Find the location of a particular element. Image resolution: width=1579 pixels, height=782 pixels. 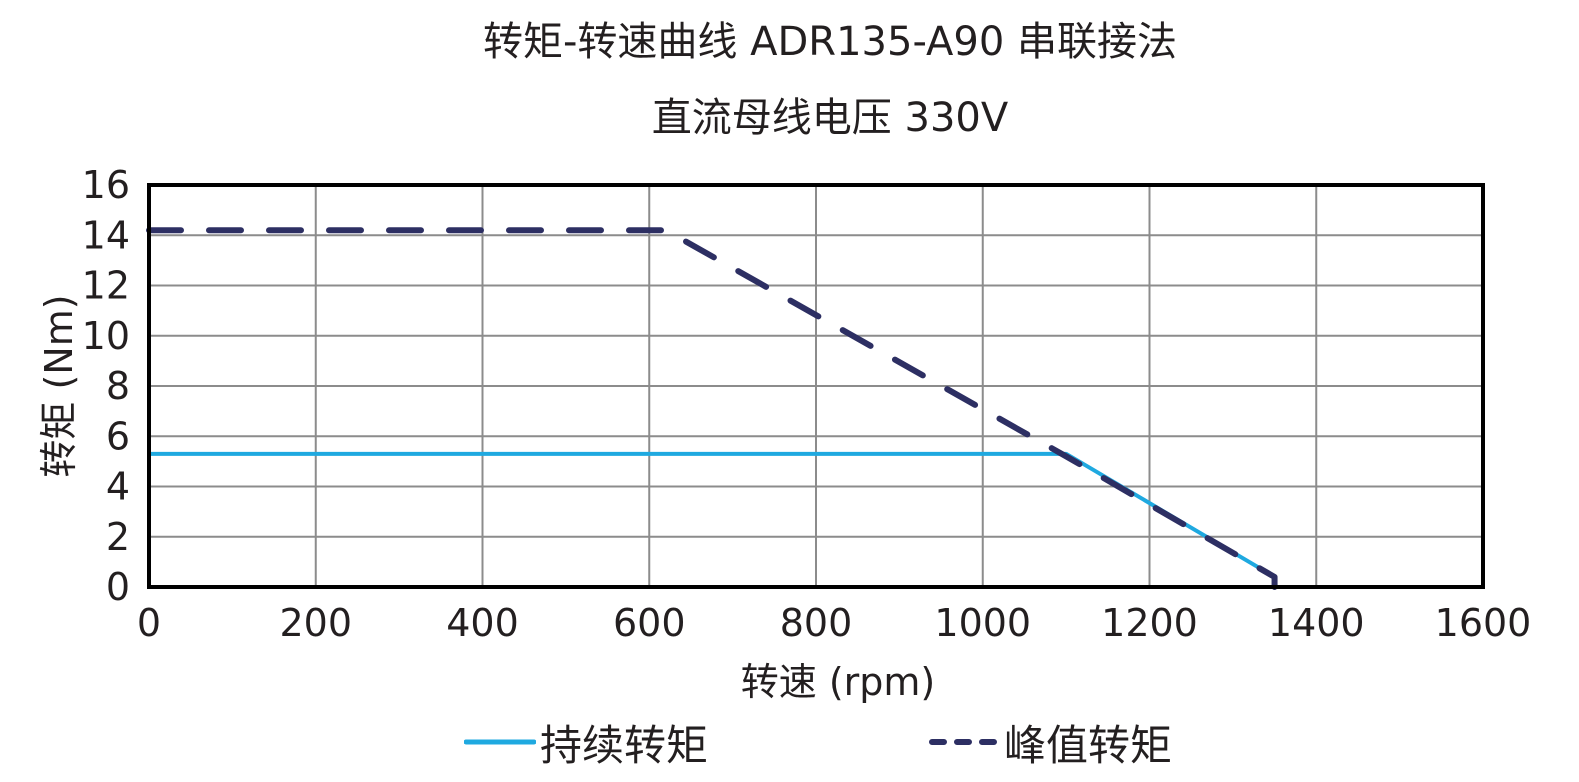

x-tick-labels: 0 200 400 600 800 1000 1200 1400 1600 is located at coordinates (834, 623).